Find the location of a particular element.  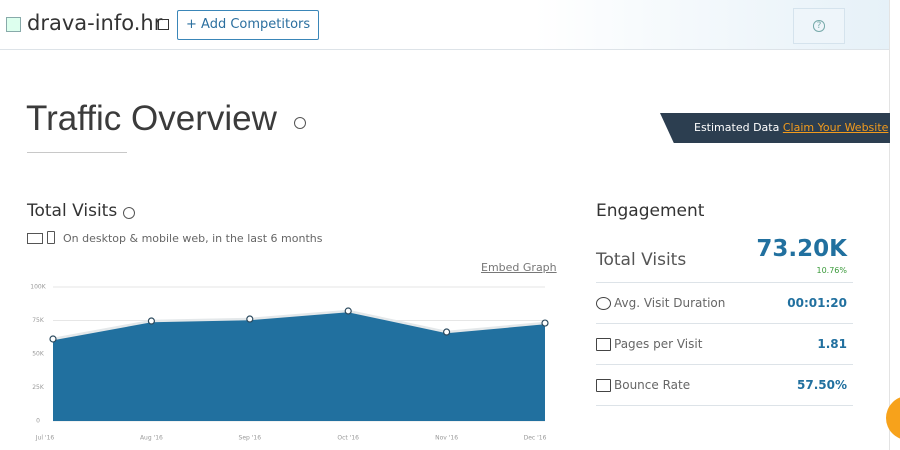

site-icon is located at coordinates (13, 24).